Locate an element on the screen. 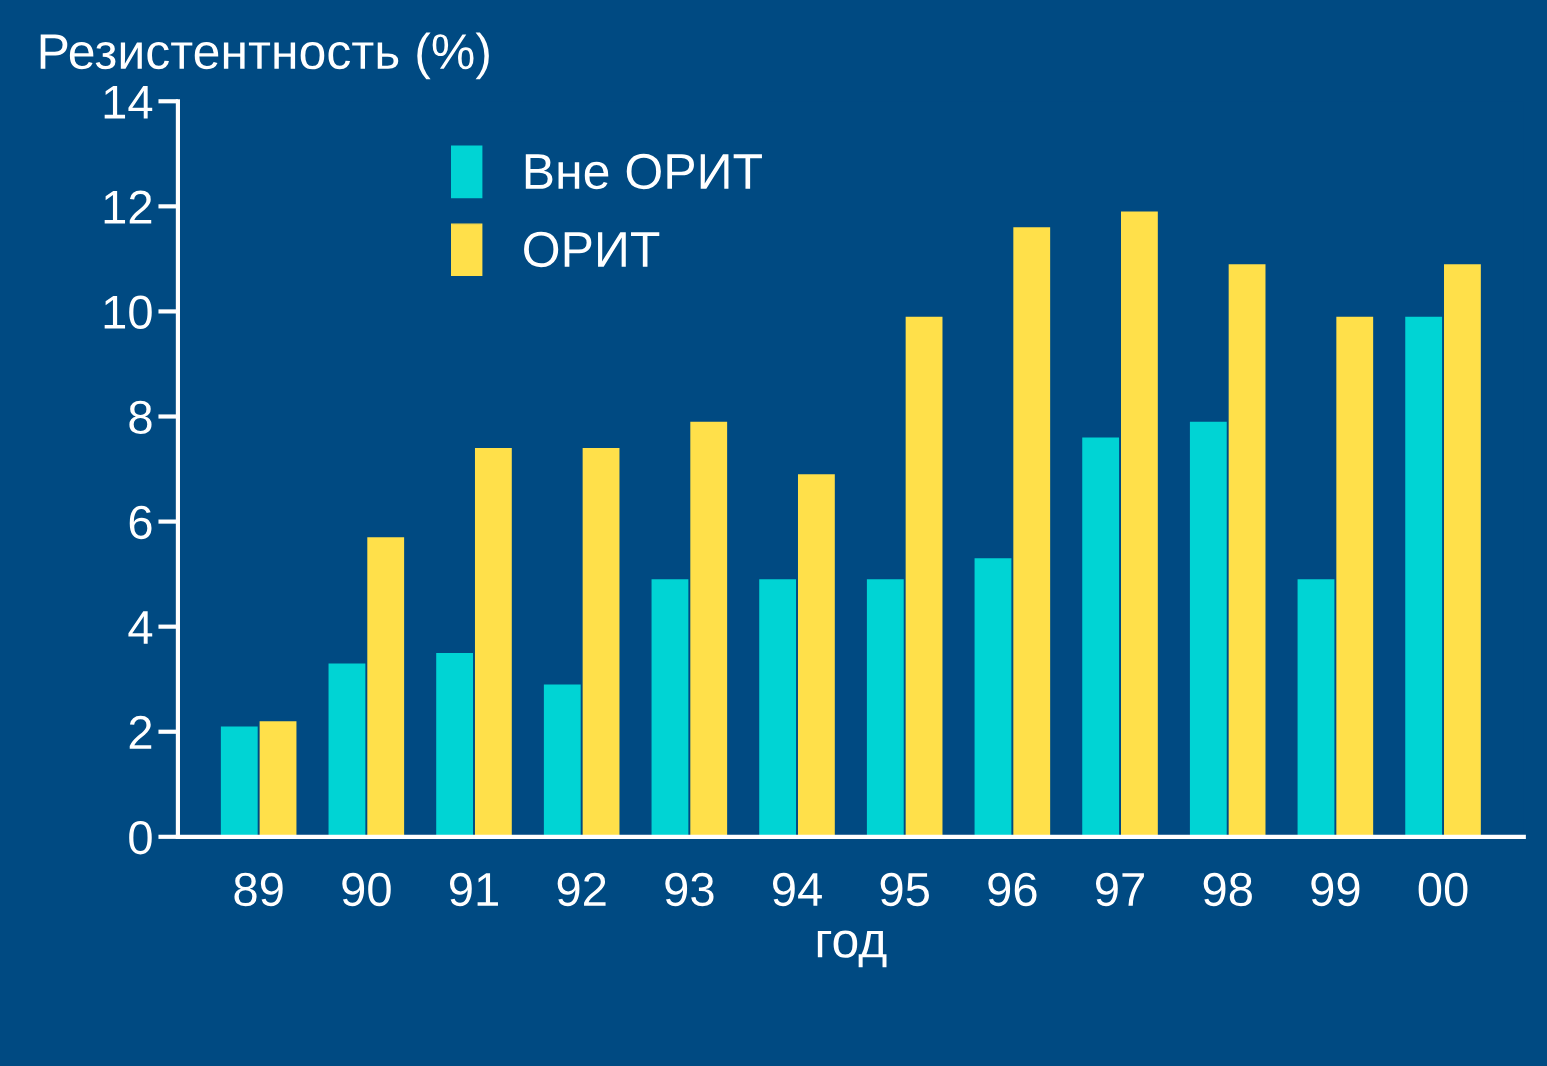 This screenshot has height=1066, width=1547. y-tick-label: 10 is located at coordinates (128, 312).